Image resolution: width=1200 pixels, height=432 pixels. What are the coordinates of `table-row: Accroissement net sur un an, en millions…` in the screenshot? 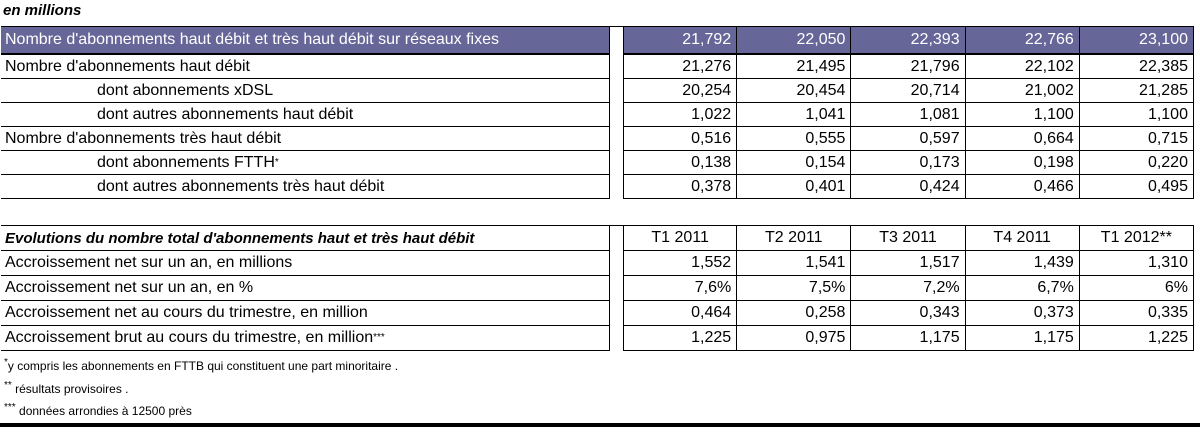 It's located at (597, 263).